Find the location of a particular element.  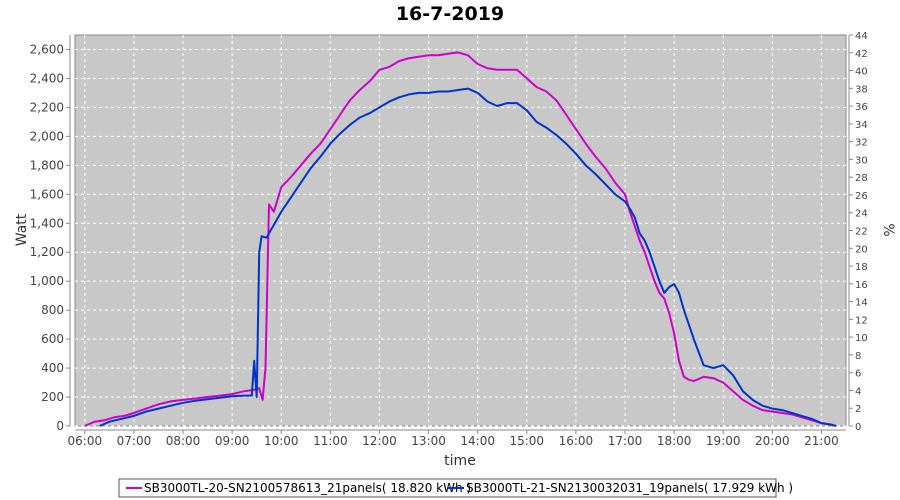

y2-tick-label: 8 is located at coordinates (858, 356).